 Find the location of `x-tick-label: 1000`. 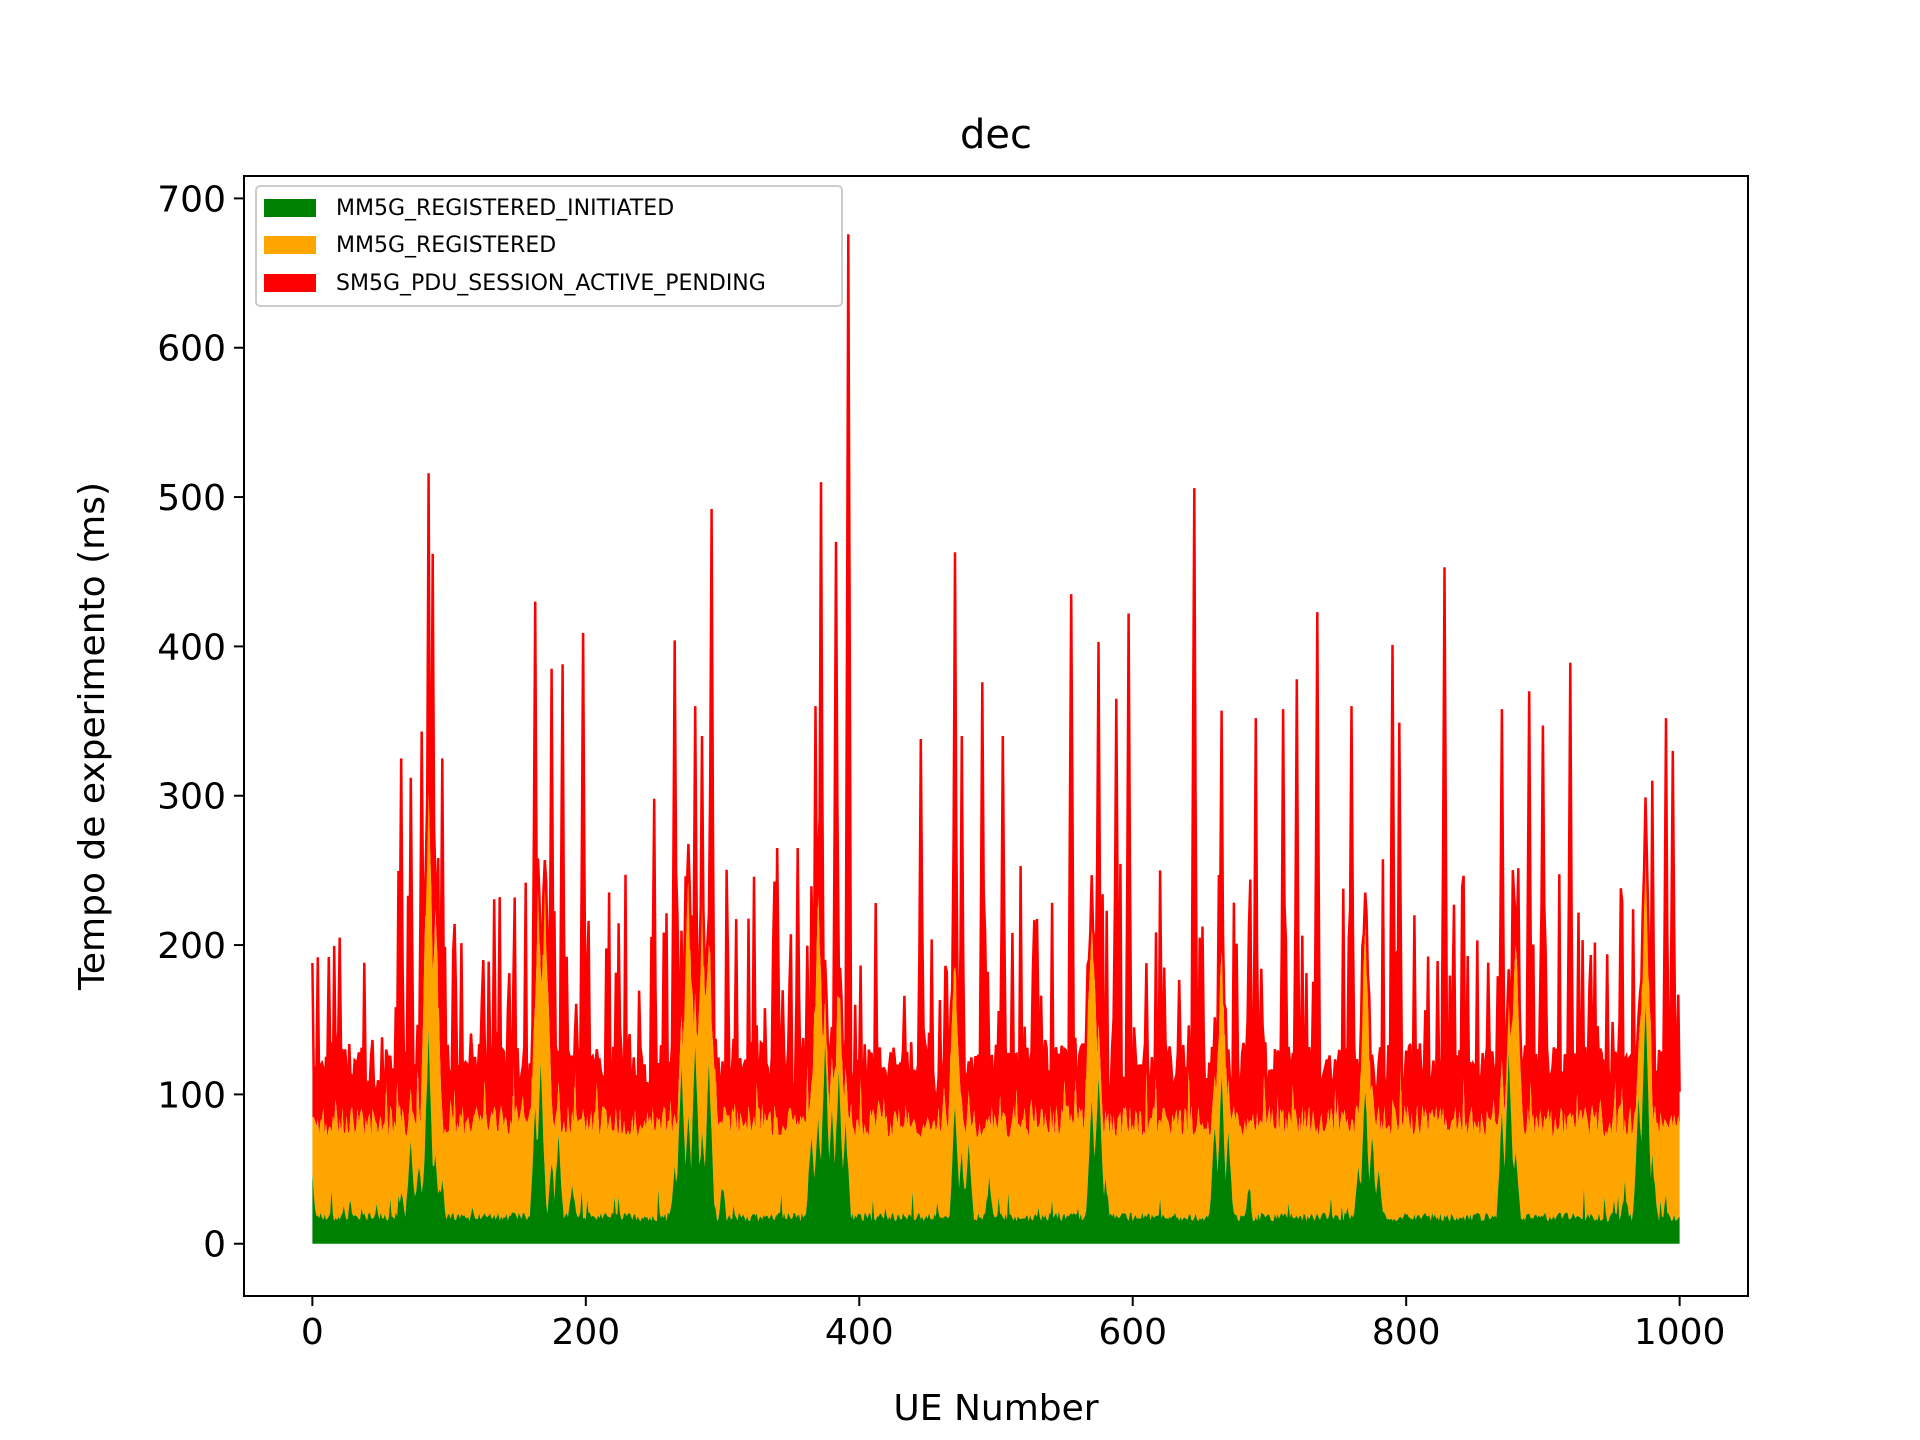

x-tick-label: 1000 is located at coordinates (1680, 1332).